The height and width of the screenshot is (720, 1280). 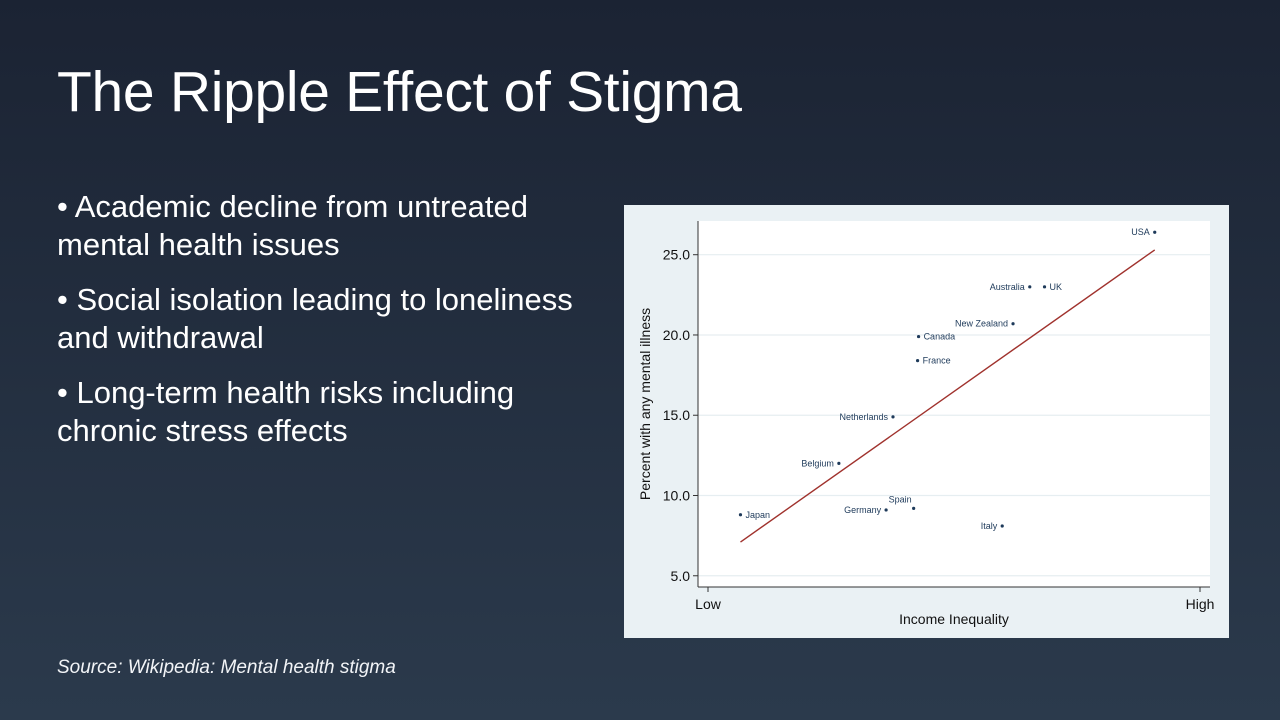 What do you see at coordinates (676, 415) in the screenshot?
I see `y-tick-label: 15.0` at bounding box center [676, 415].